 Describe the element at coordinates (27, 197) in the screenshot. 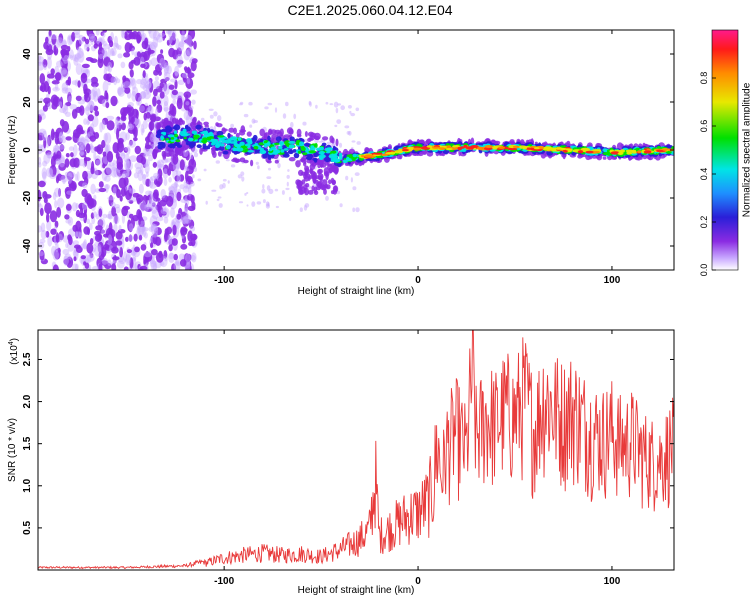

I see `spectrogram-ytick-label: -20` at that location.